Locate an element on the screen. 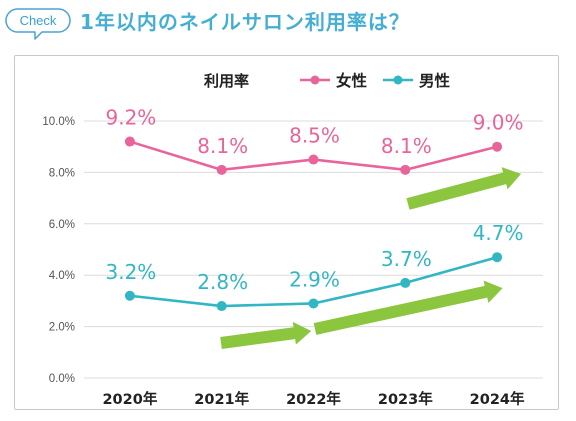 The image size is (576, 421). badge-label: Check is located at coordinates (38, 20).